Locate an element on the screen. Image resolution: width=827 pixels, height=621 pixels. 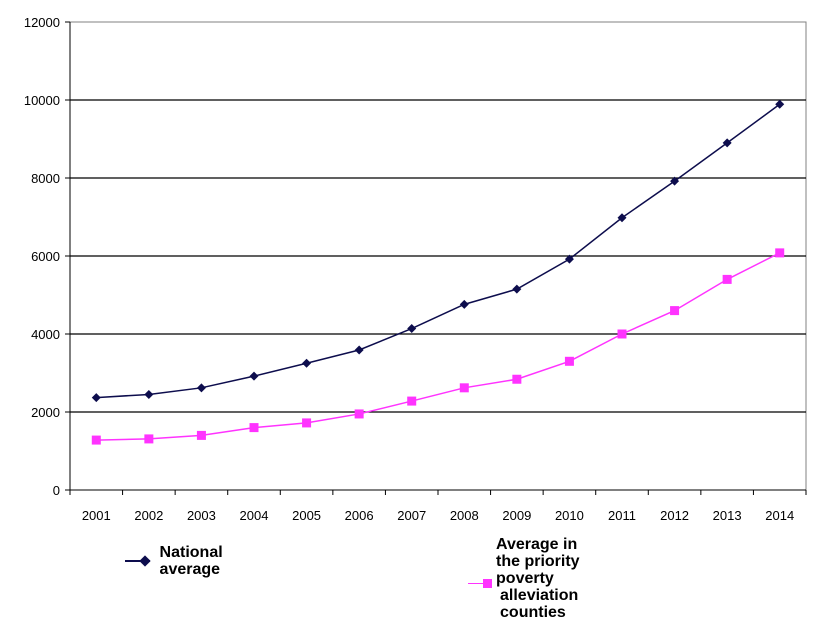
x-tick-label: 2004 is located at coordinates (254, 515).